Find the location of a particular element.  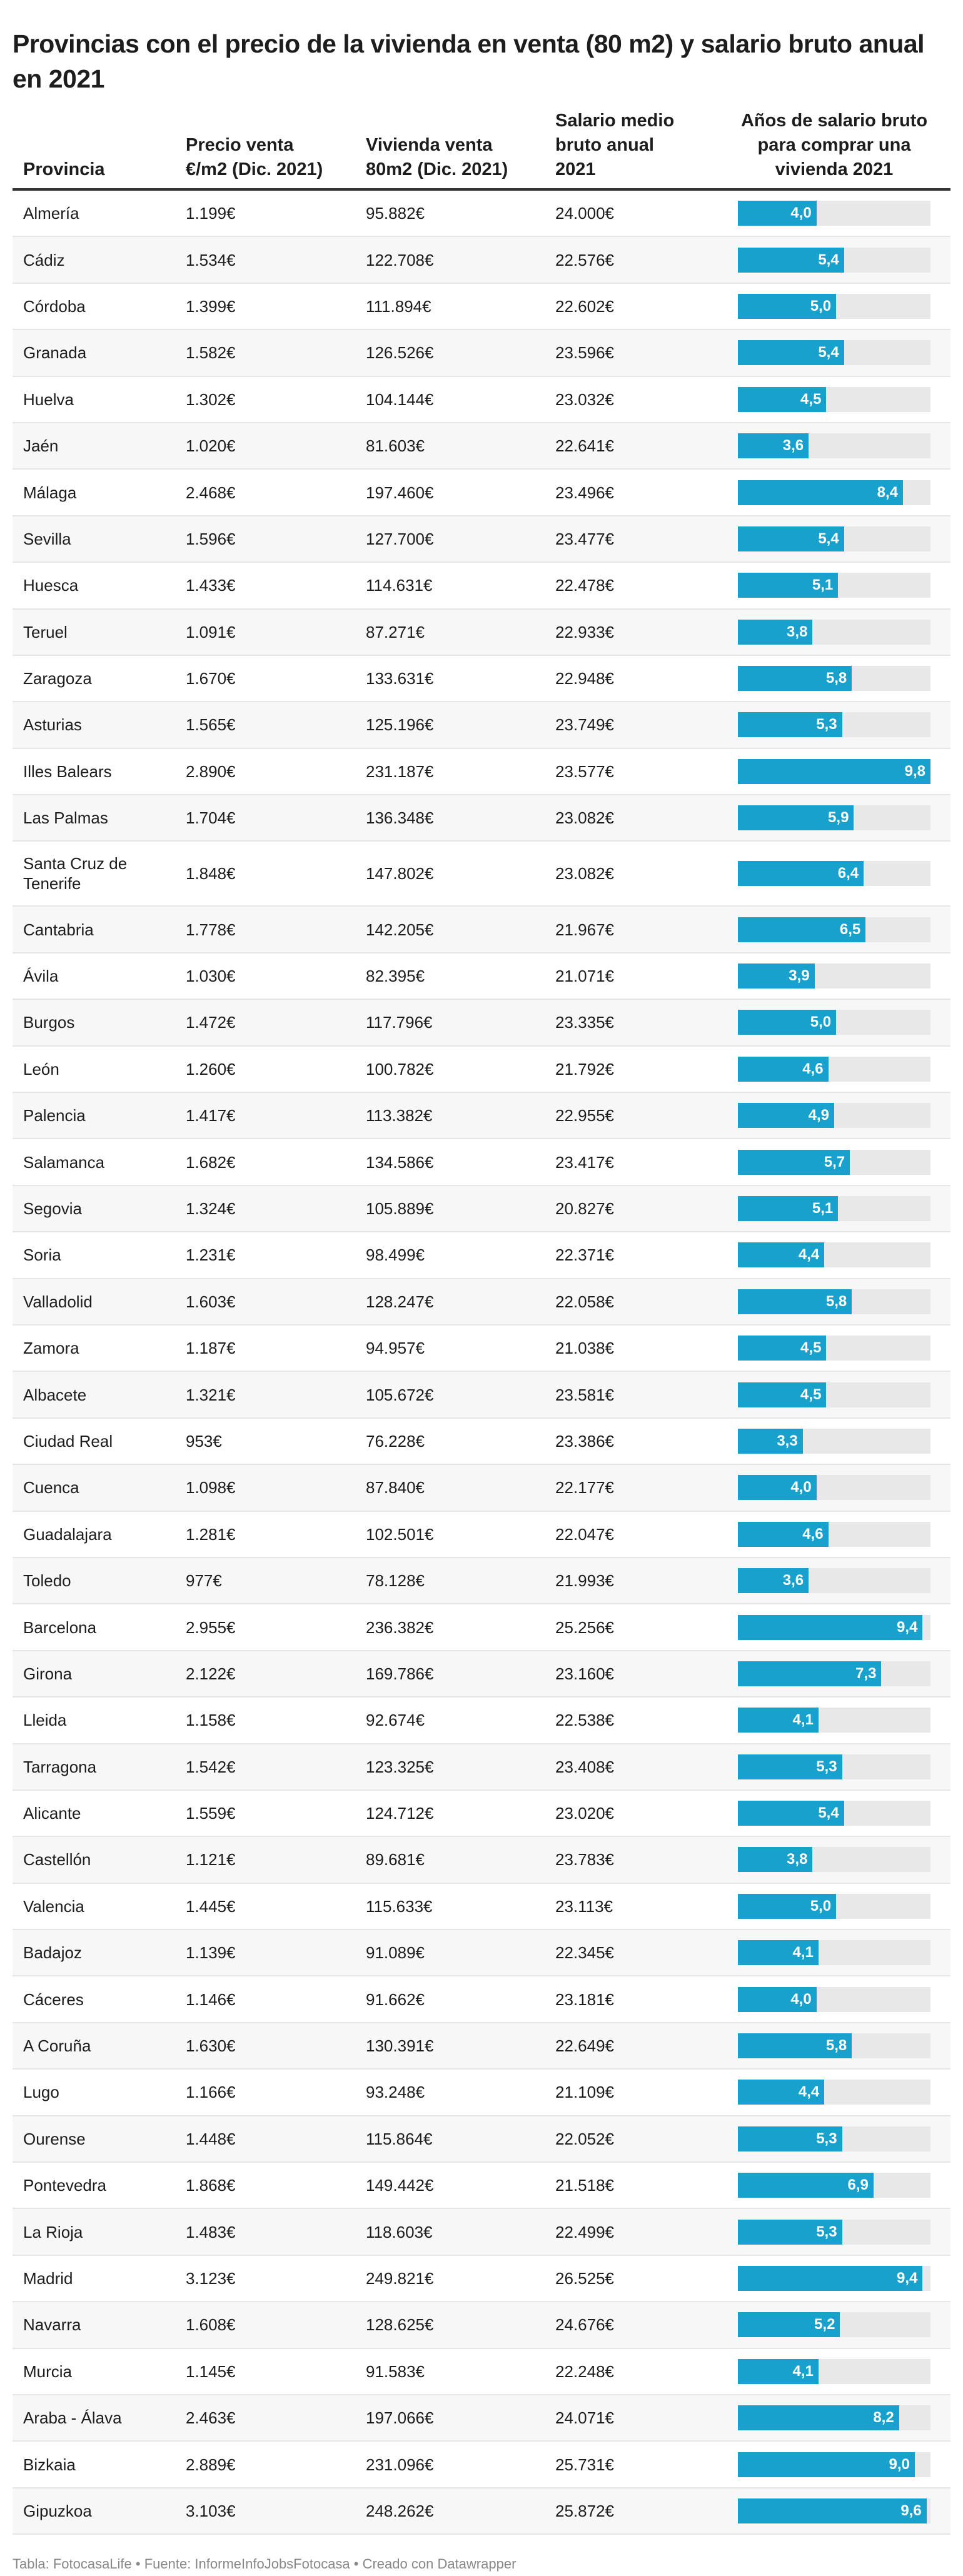

table-row: Guadalajara 1.281€ 102.501€ 22.047€ 4,6 is located at coordinates (481, 1535).